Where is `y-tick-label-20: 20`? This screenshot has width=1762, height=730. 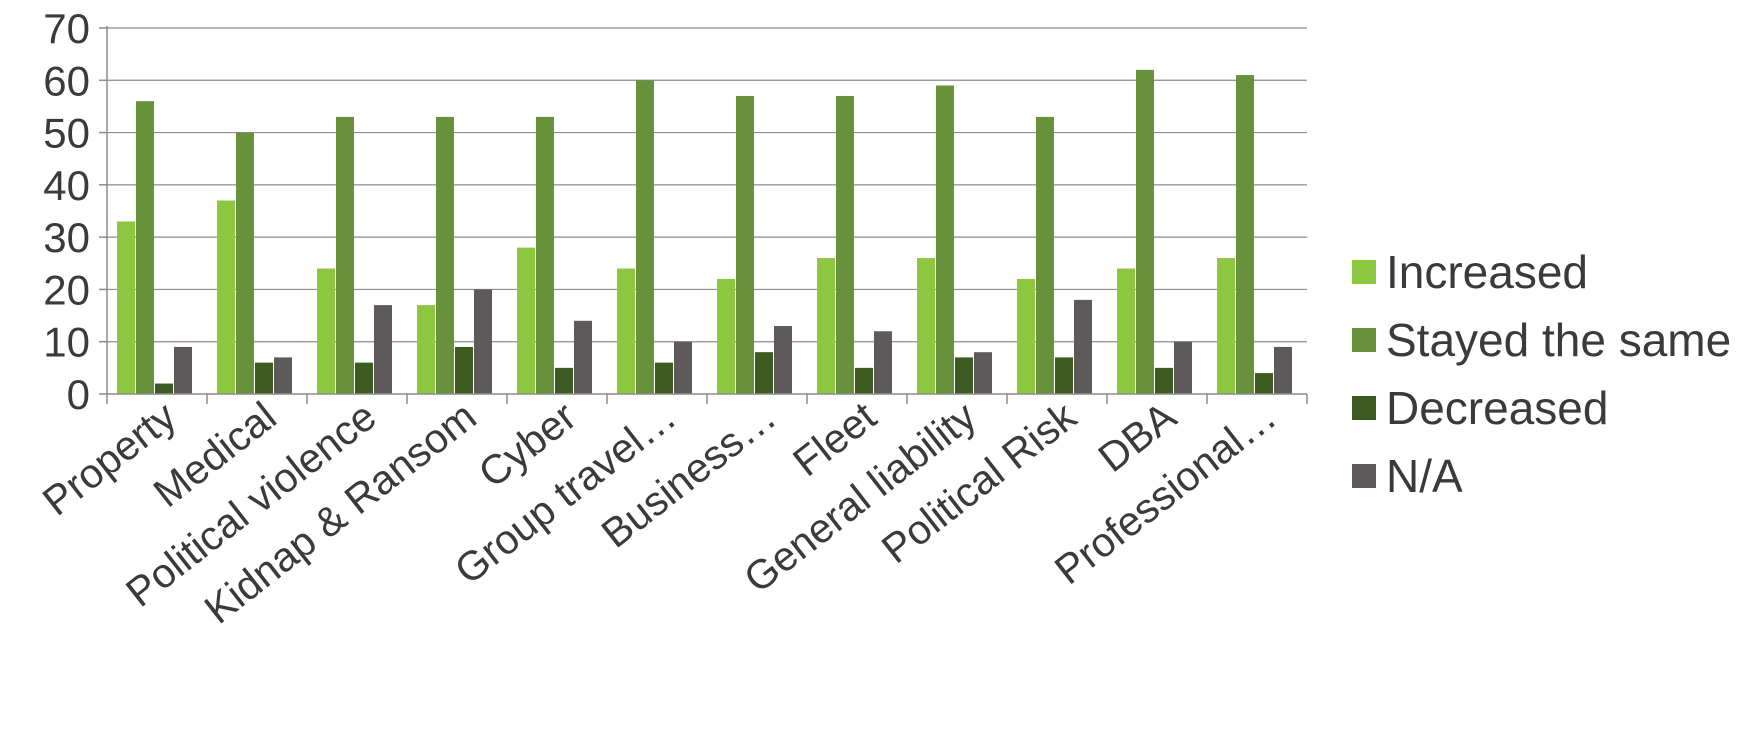 y-tick-label-20: 20 is located at coordinates (66, 289).